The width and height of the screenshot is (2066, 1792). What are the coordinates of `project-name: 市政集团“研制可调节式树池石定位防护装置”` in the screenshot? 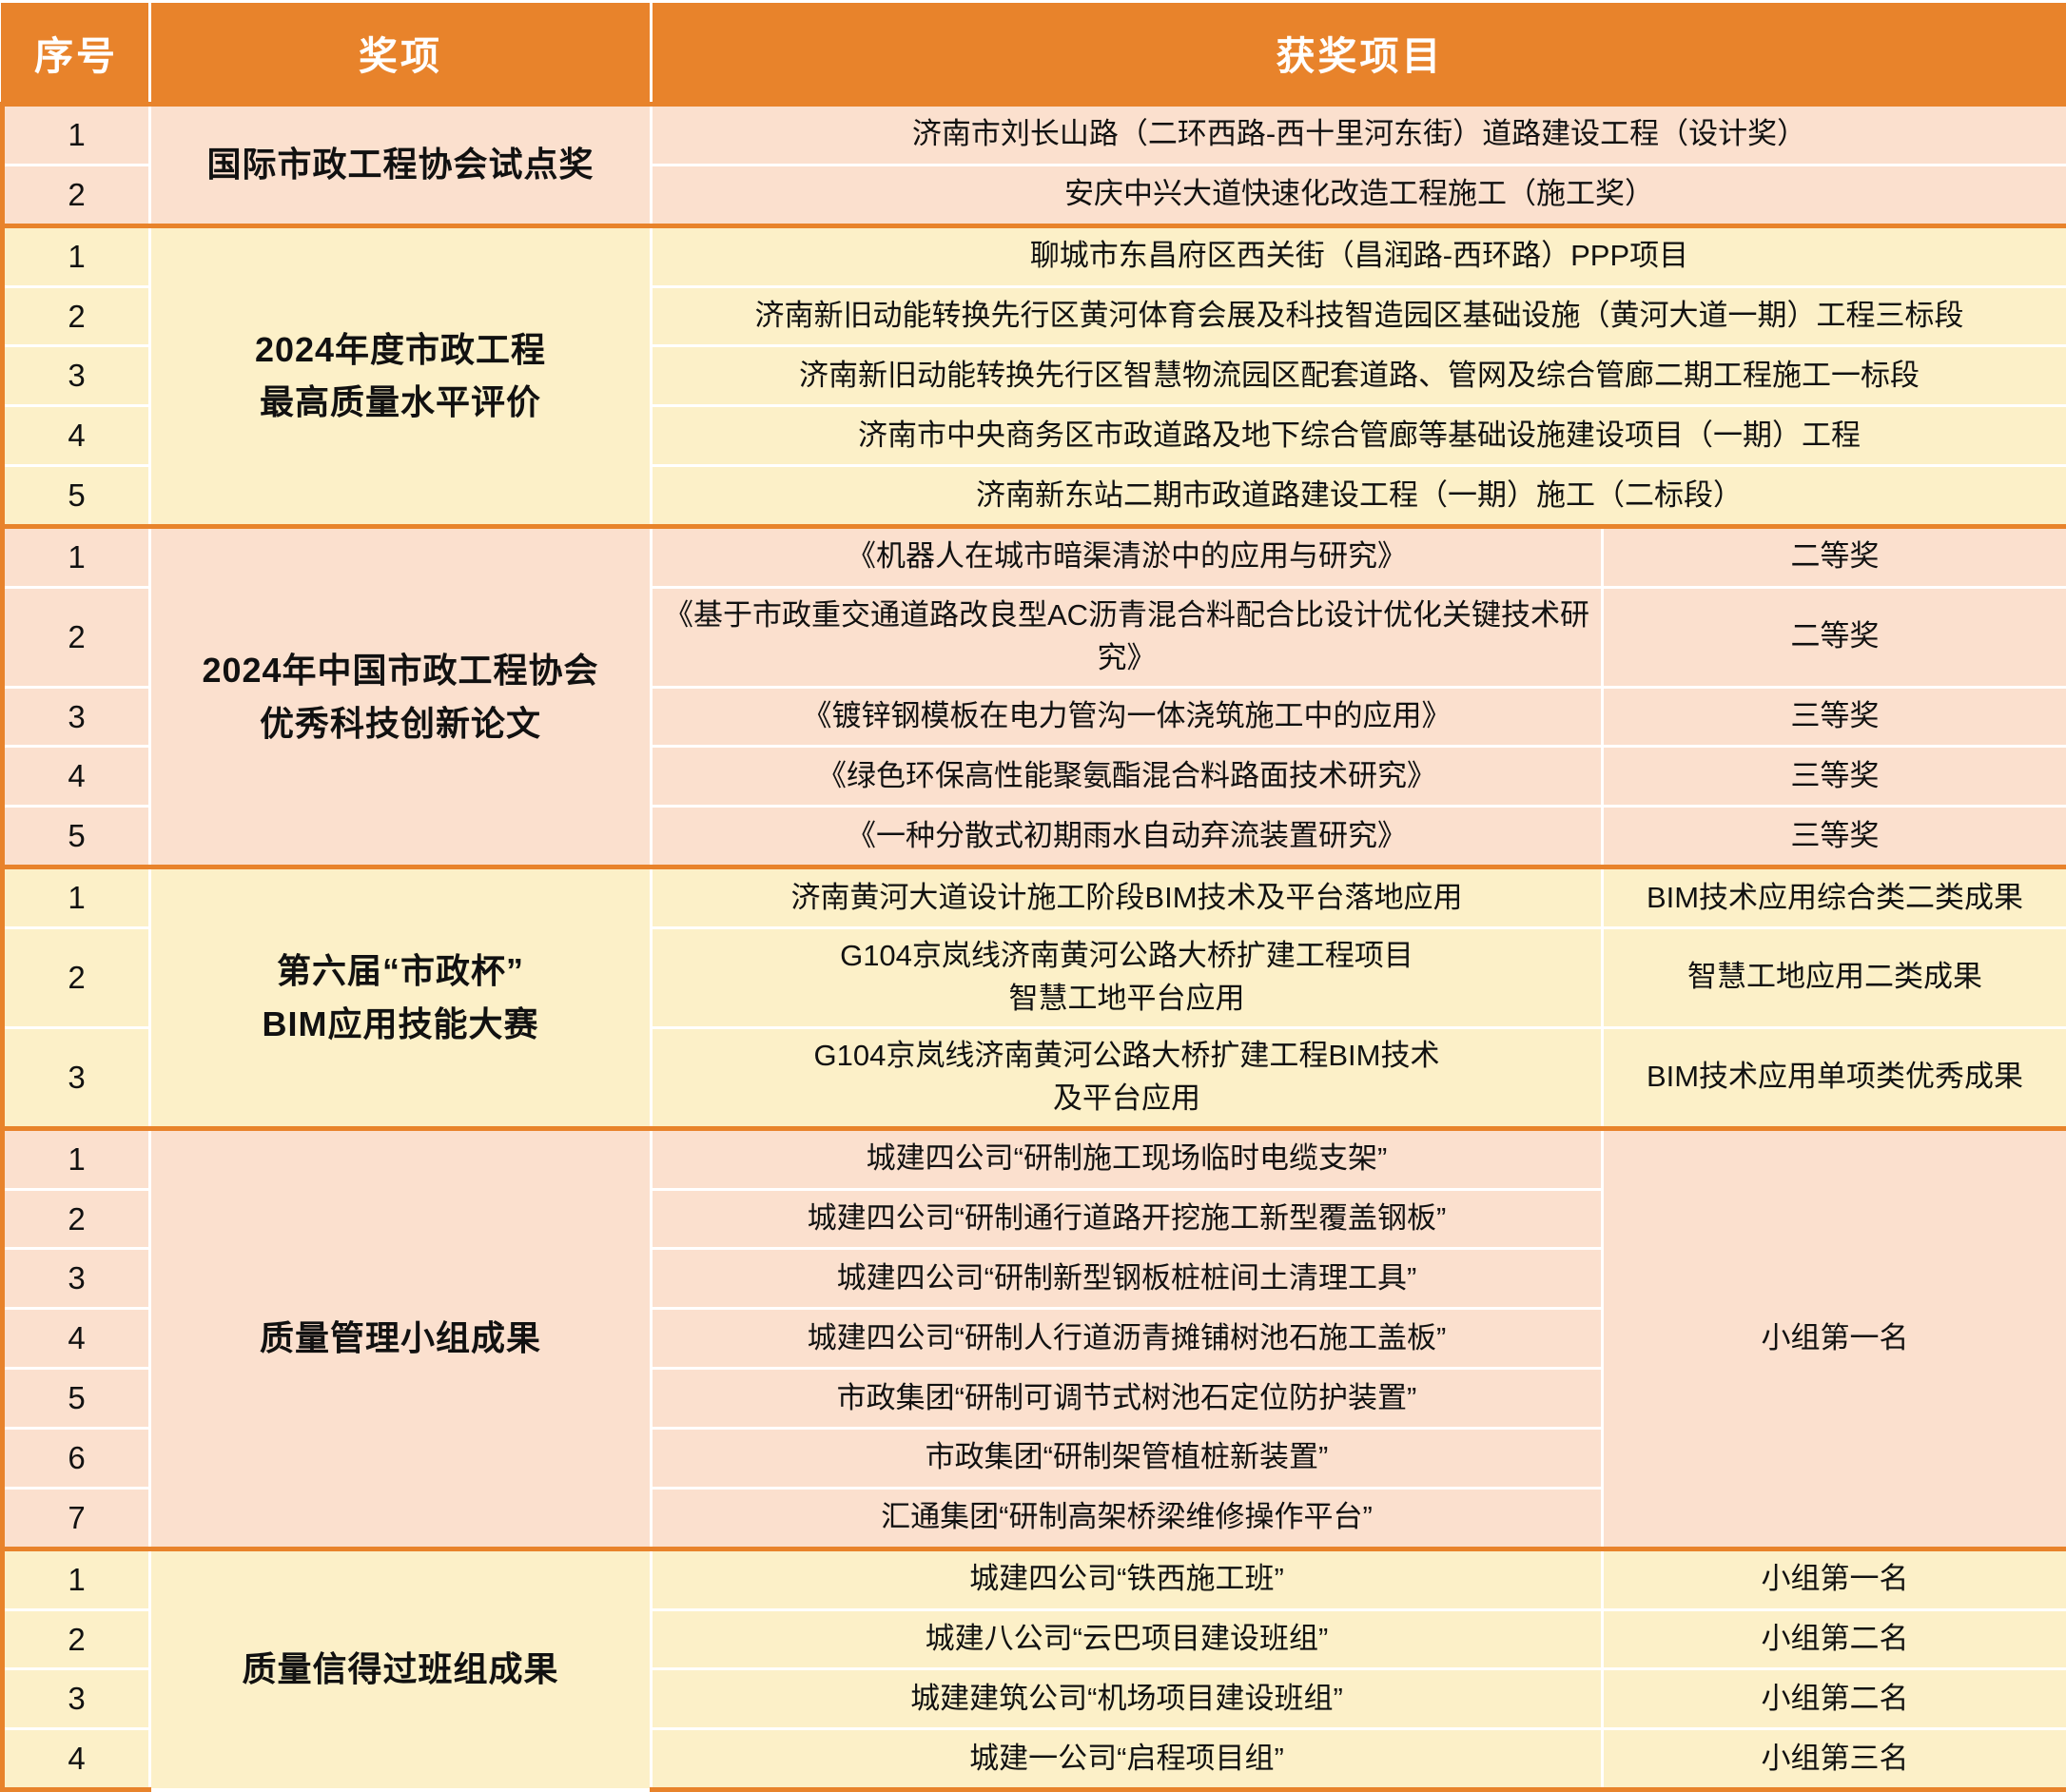 It's located at (1128, 1399).